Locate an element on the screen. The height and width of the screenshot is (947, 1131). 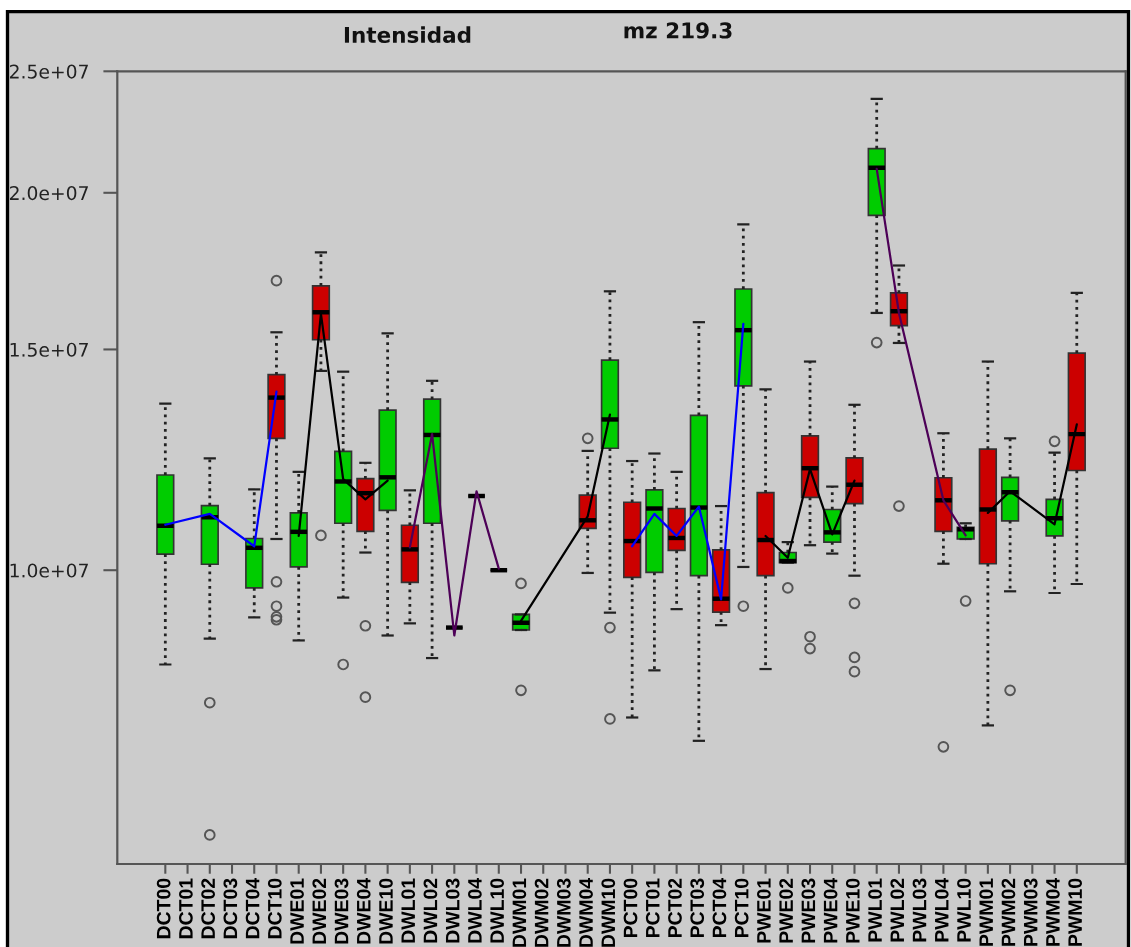
x-tick-label: PWM03 is located at coordinates (1030, 912).